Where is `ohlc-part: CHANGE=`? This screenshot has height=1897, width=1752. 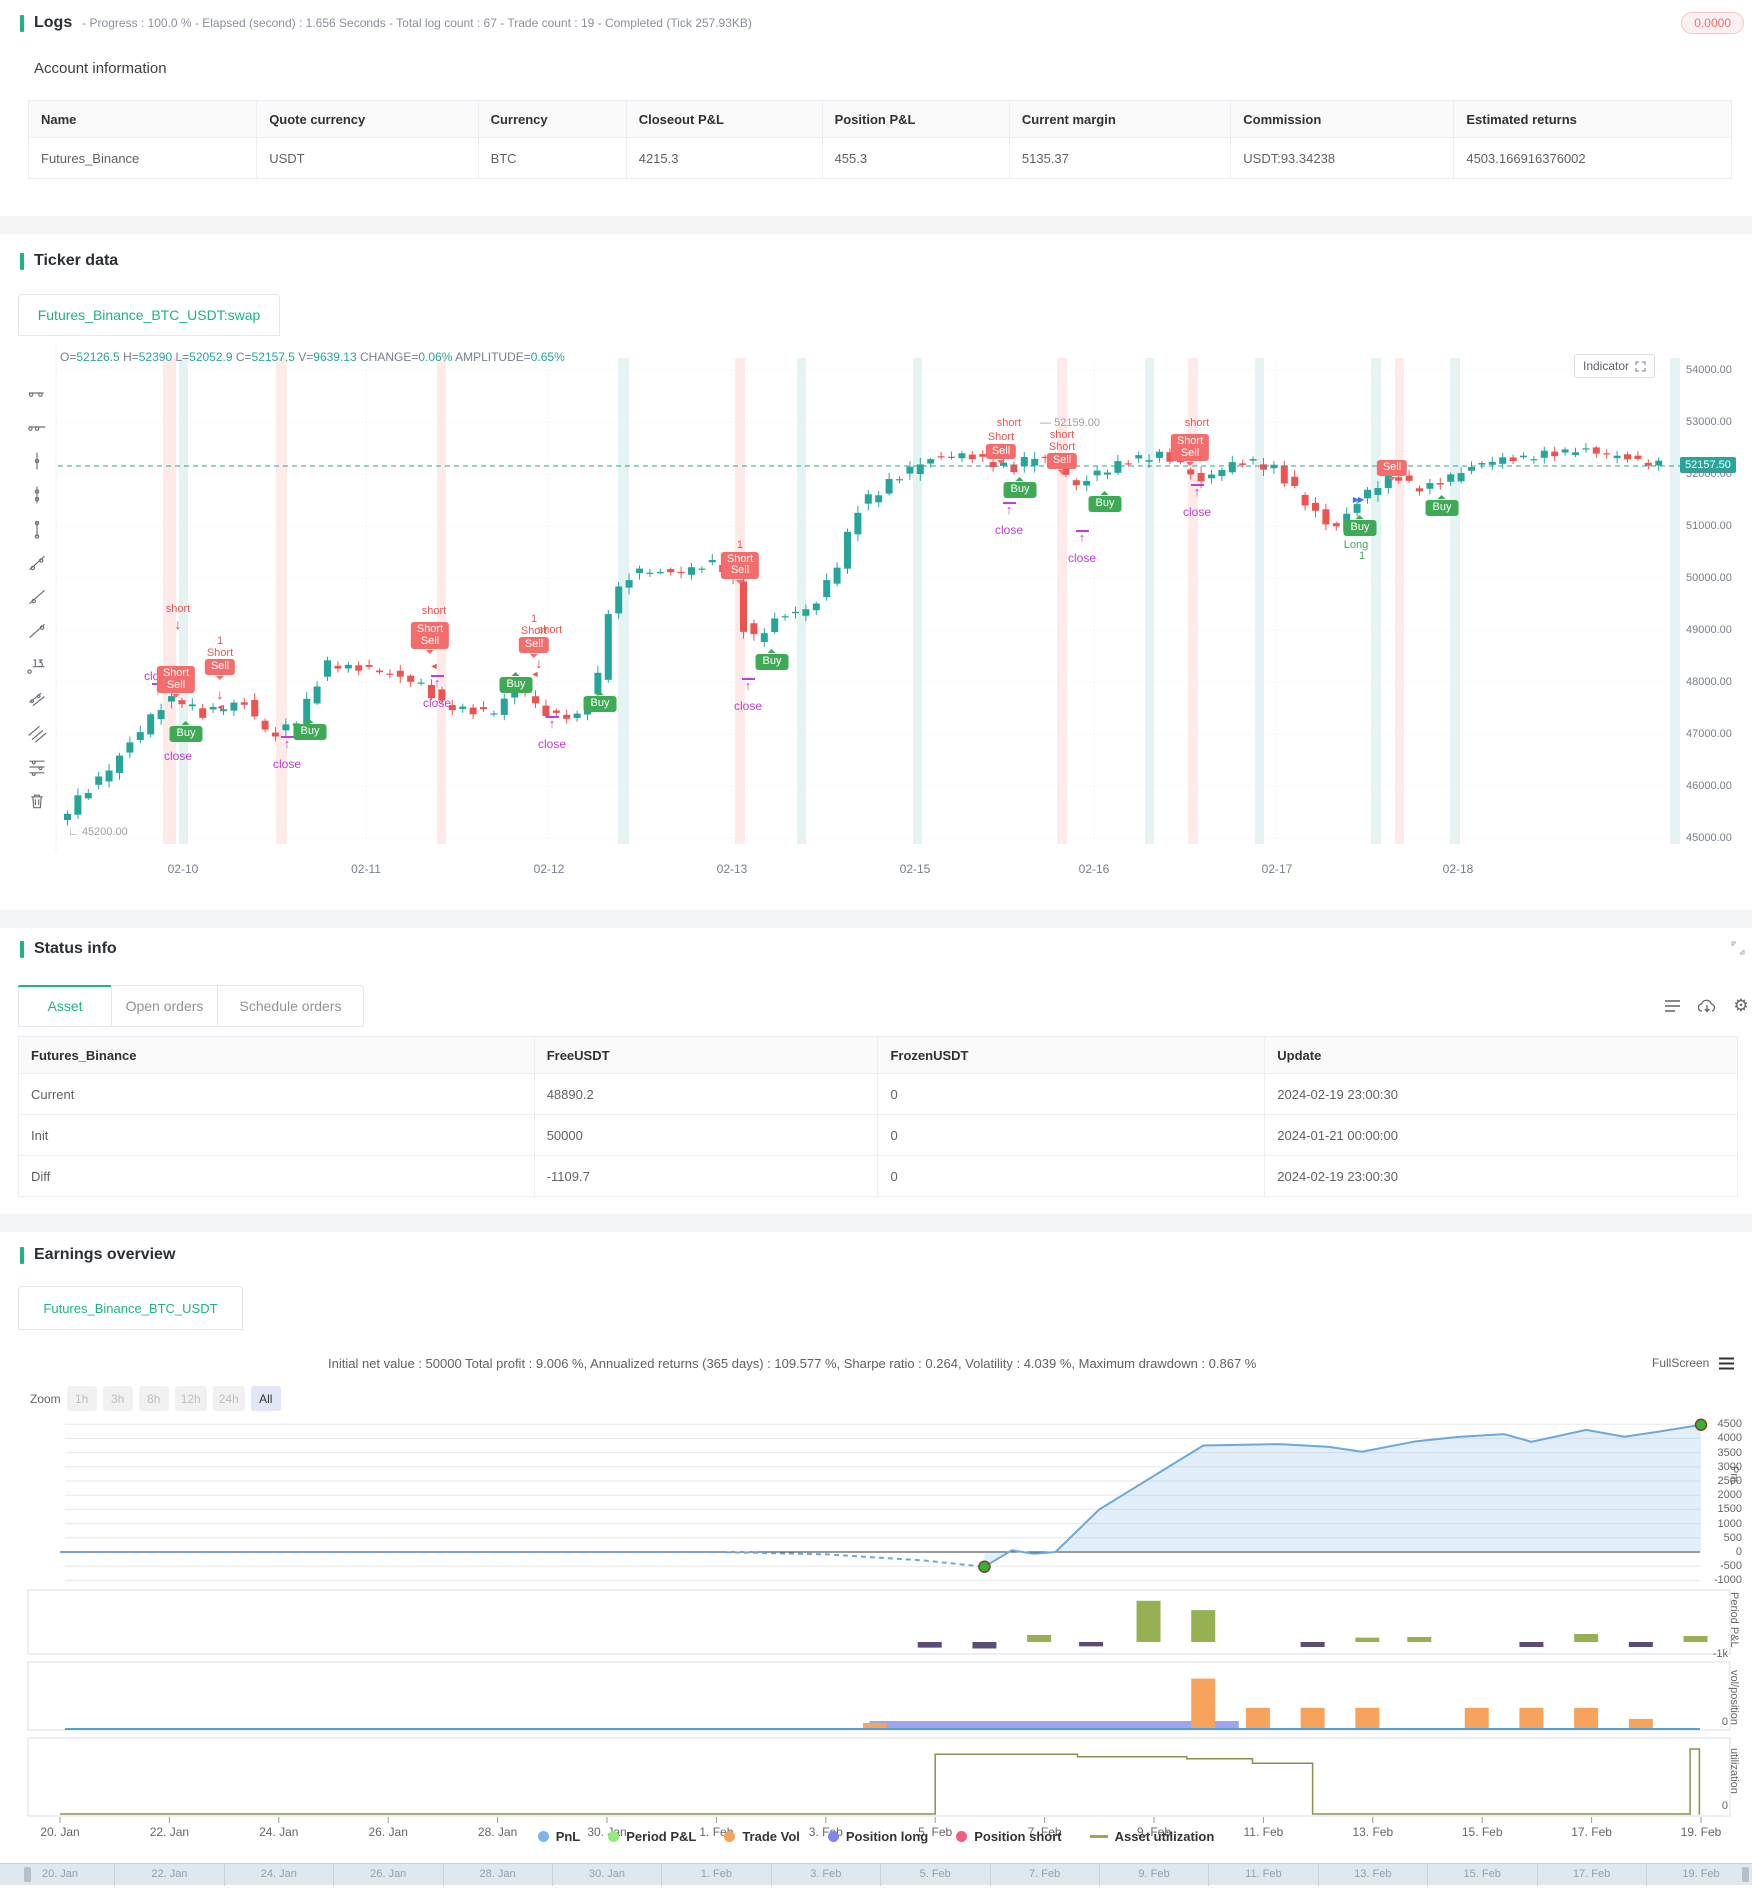 ohlc-part: CHANGE= is located at coordinates (389, 357).